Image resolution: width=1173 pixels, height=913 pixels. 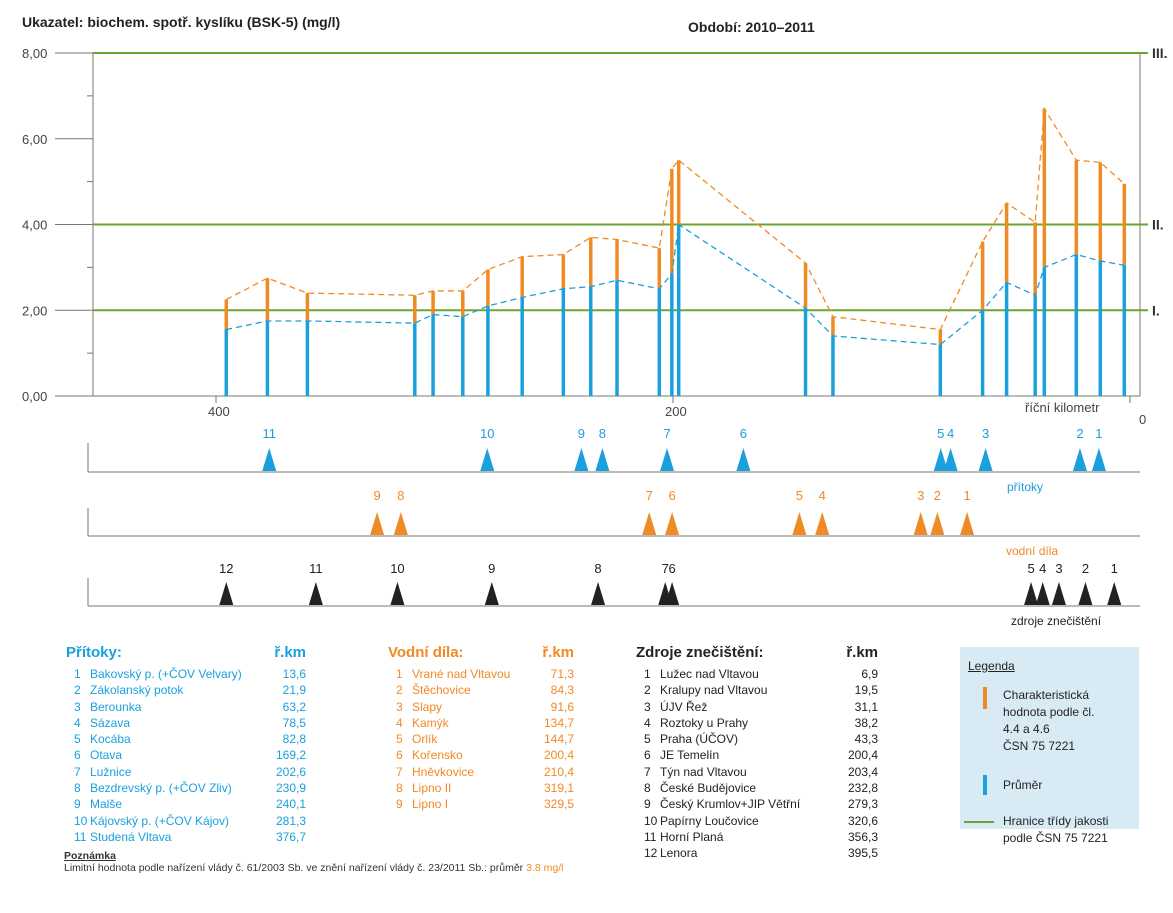 I want to click on marker-number-vodni-dila: 1, so click(x=966, y=495).